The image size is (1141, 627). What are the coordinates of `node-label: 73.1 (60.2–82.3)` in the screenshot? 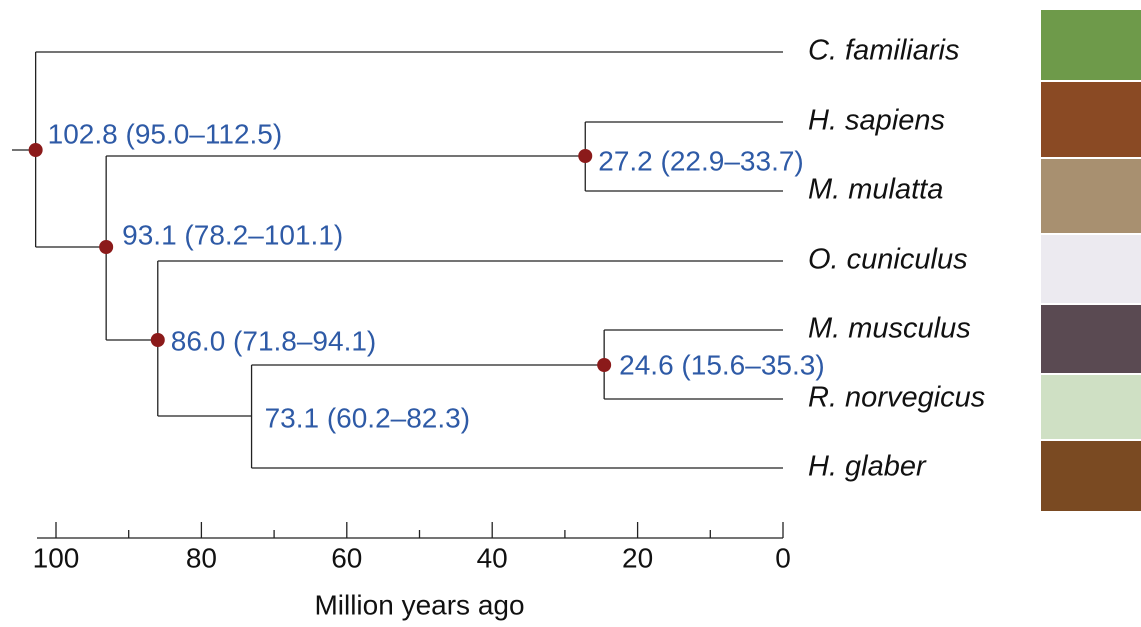 It's located at (368, 417).